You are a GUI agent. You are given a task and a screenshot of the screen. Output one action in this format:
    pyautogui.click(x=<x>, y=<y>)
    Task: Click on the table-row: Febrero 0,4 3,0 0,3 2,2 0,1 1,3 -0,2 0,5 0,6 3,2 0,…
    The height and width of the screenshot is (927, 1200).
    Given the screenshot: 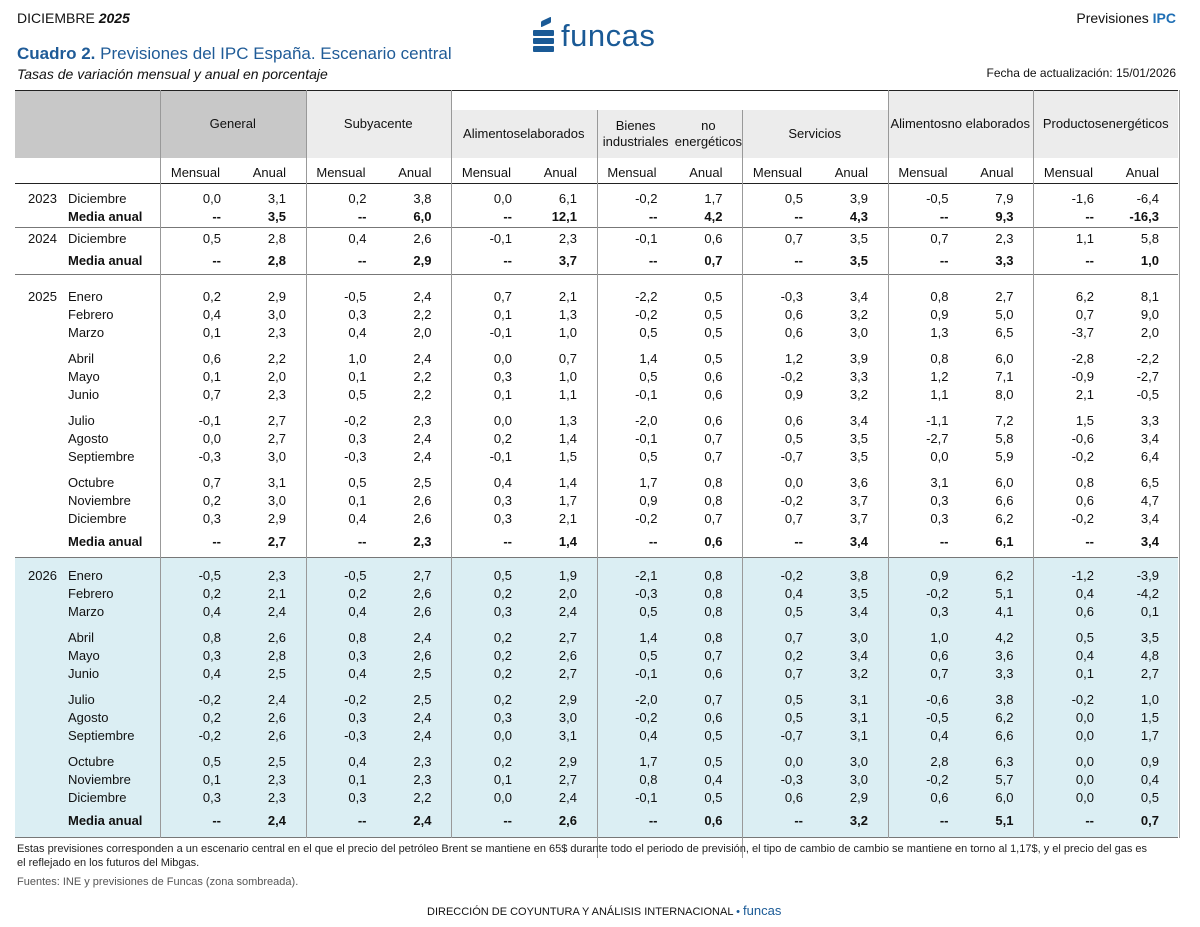 What is the action you would take?
    pyautogui.click(x=596, y=315)
    